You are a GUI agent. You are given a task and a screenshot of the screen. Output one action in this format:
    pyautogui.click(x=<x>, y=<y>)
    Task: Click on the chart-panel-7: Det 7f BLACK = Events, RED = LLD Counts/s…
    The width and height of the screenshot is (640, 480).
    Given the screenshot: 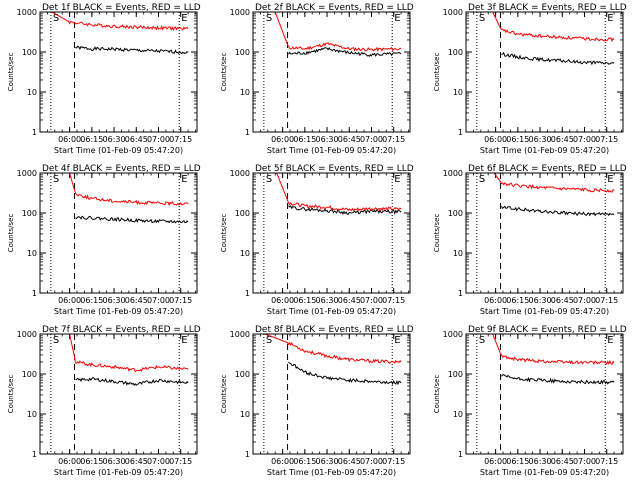 What is the action you would take?
    pyautogui.click(x=104, y=401)
    